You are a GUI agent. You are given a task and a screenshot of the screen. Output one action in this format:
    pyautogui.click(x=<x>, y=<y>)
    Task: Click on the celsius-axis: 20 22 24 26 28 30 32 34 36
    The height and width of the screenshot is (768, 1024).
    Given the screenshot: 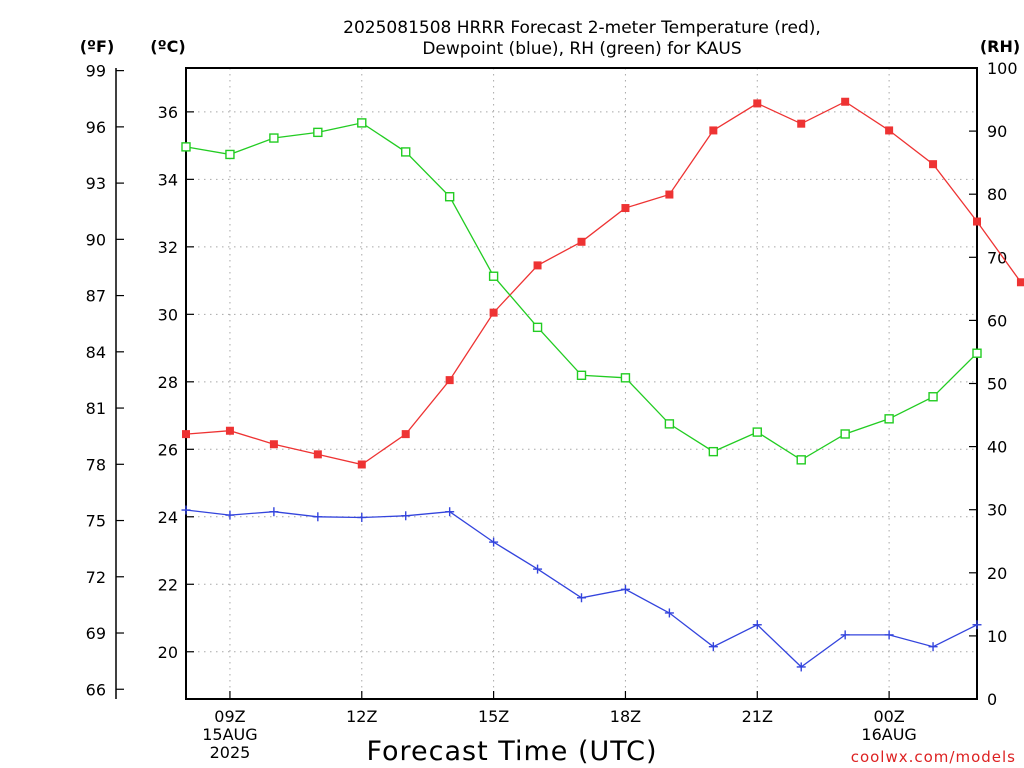 What is the action you would take?
    pyautogui.click(x=176, y=382)
    